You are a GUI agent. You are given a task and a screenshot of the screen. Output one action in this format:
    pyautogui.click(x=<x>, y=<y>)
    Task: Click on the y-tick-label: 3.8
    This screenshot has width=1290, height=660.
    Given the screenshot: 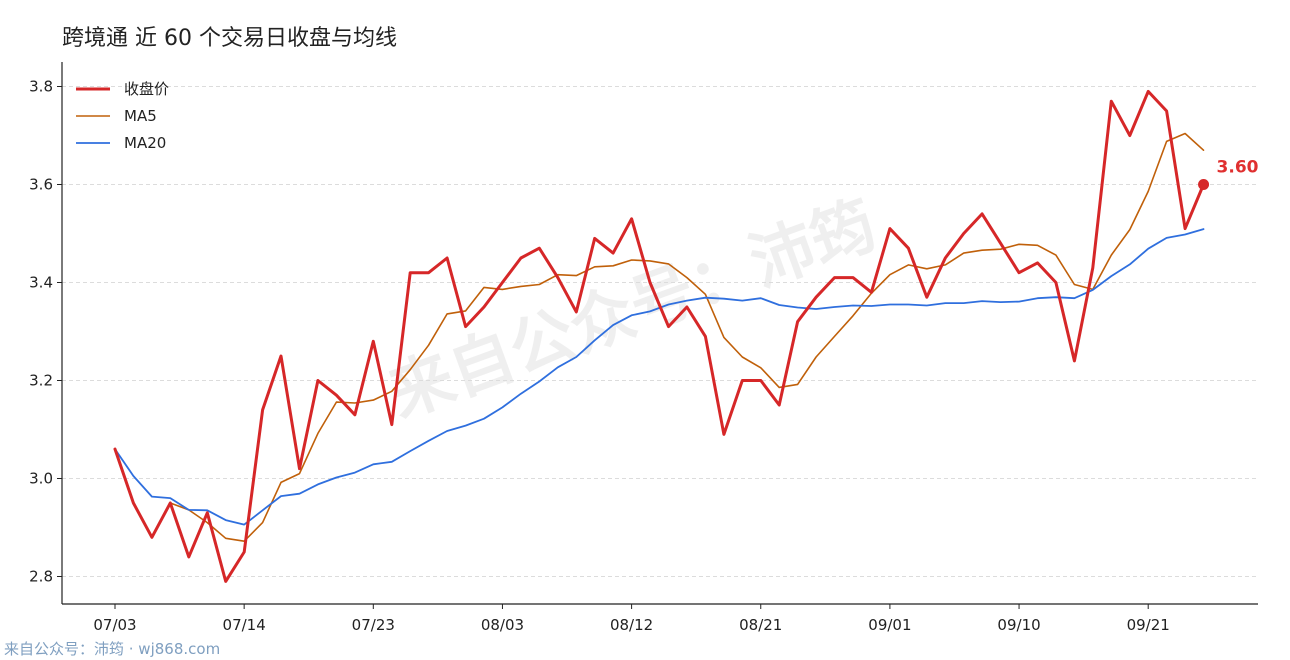 What is the action you would take?
    pyautogui.click(x=41, y=87)
    